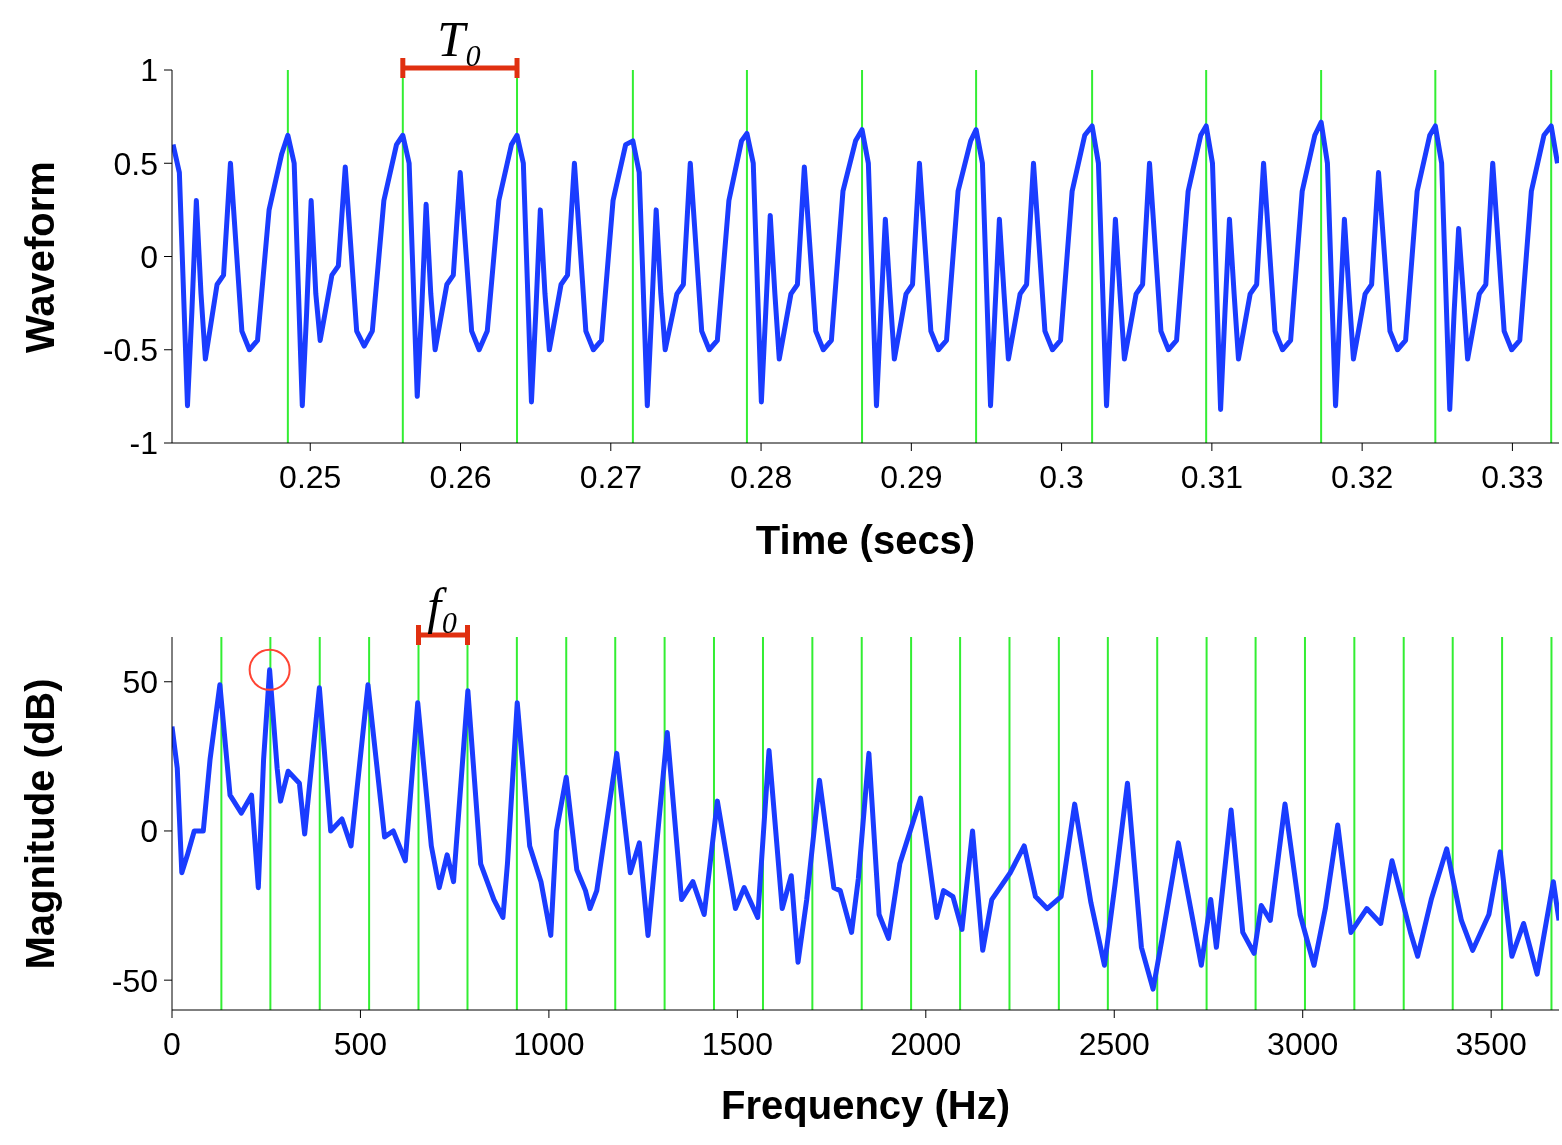 The height and width of the screenshot is (1145, 1562). I want to click on y-tick-label: -0.5, so click(130, 350).